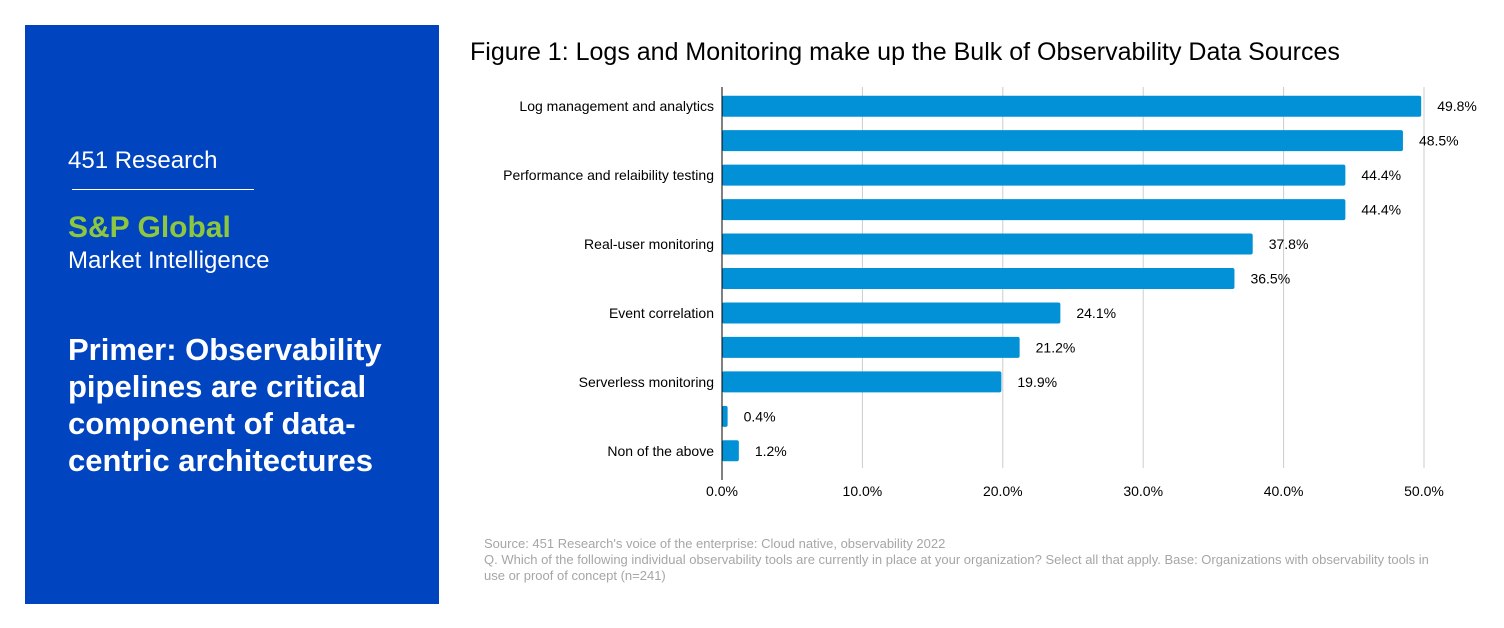  Describe the element at coordinates (1096, 313) in the screenshot. I see `data-label: 24.1%` at that location.